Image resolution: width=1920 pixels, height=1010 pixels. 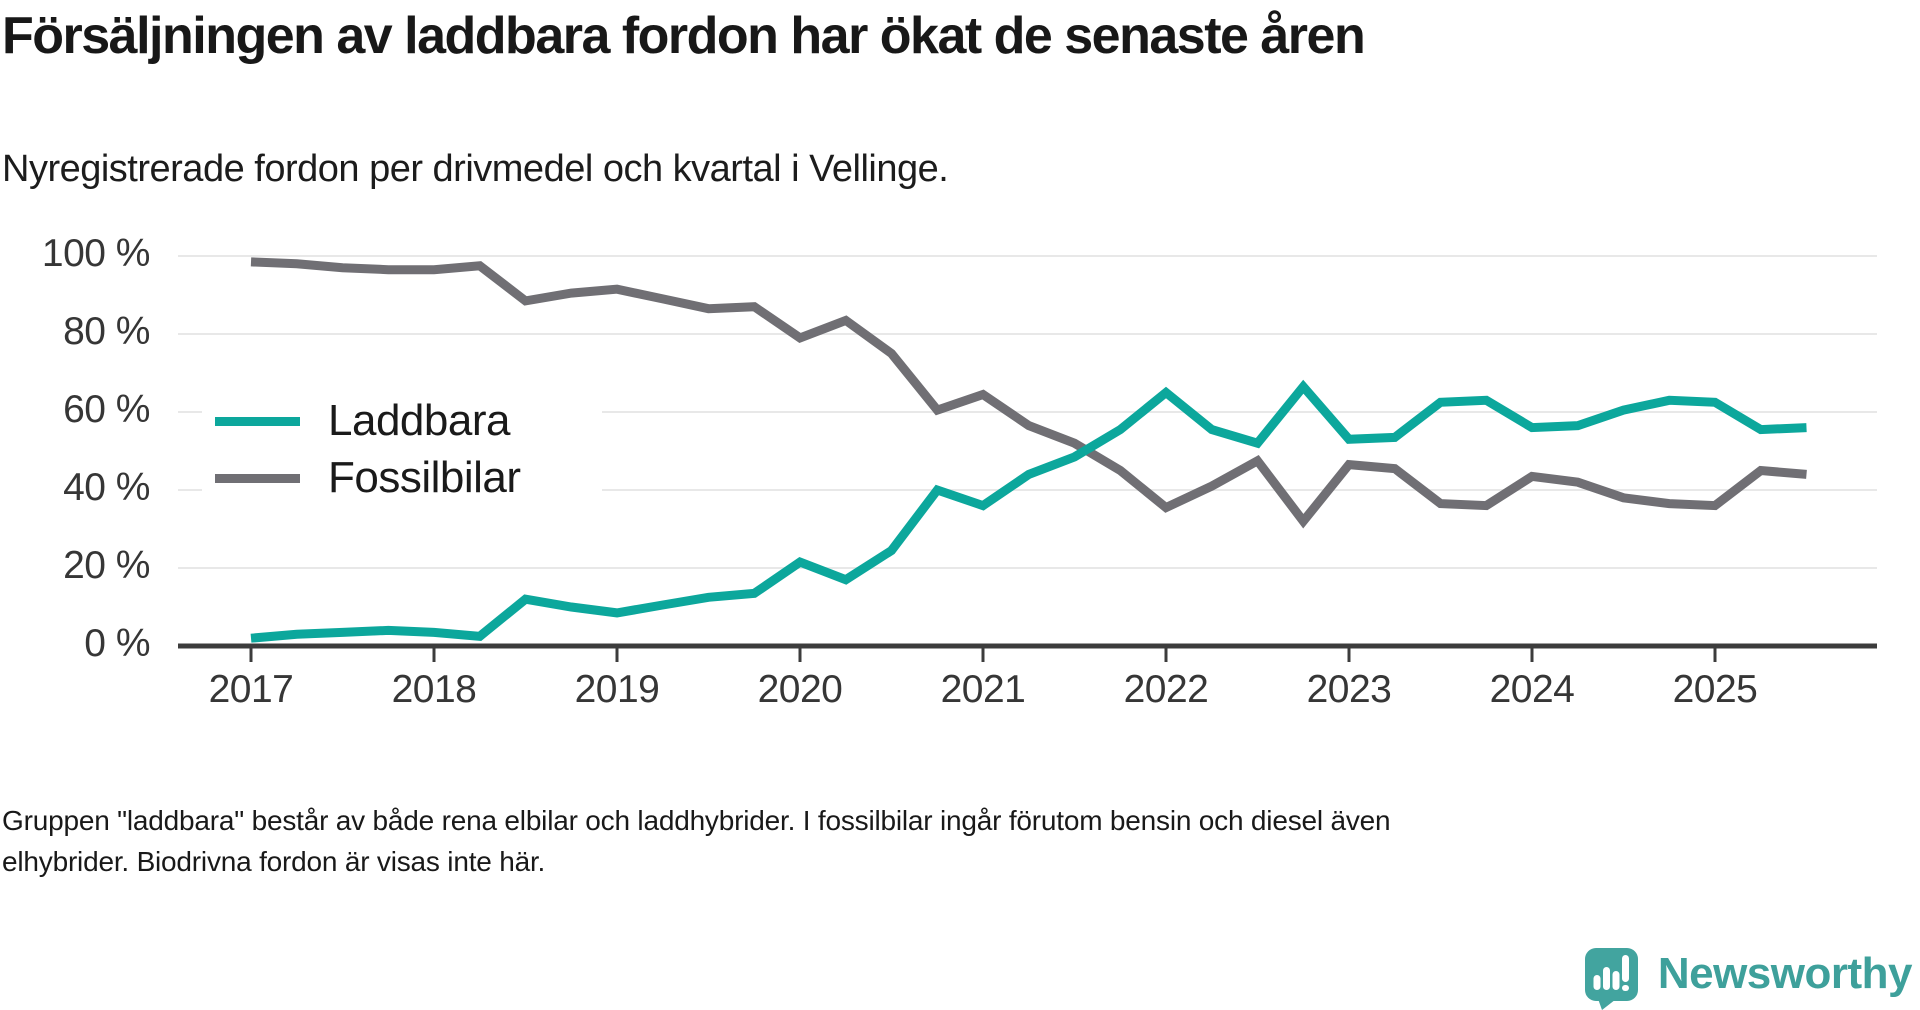 I want to click on legend-label: Laddbara, so click(x=419, y=420).